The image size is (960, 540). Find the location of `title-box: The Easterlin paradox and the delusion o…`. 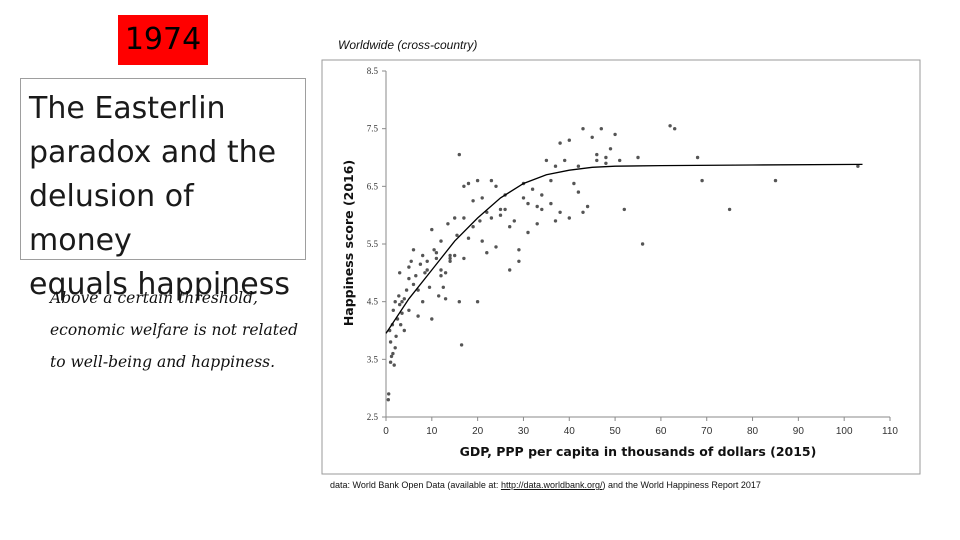

title-box: The Easterlin paradox and the delusion o… is located at coordinates (163, 190).